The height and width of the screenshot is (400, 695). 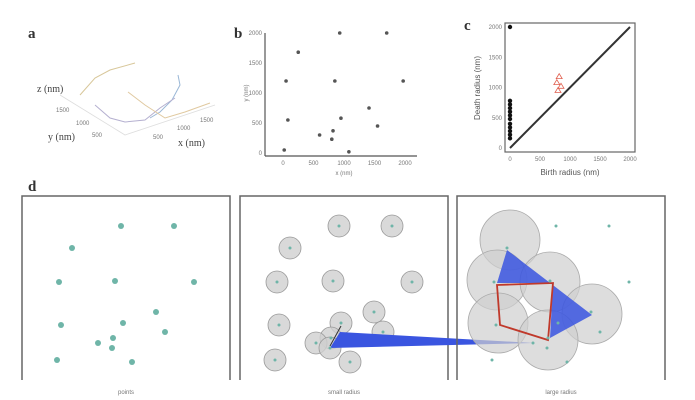 I want to click on stage-label: large radius, so click(x=560, y=393).